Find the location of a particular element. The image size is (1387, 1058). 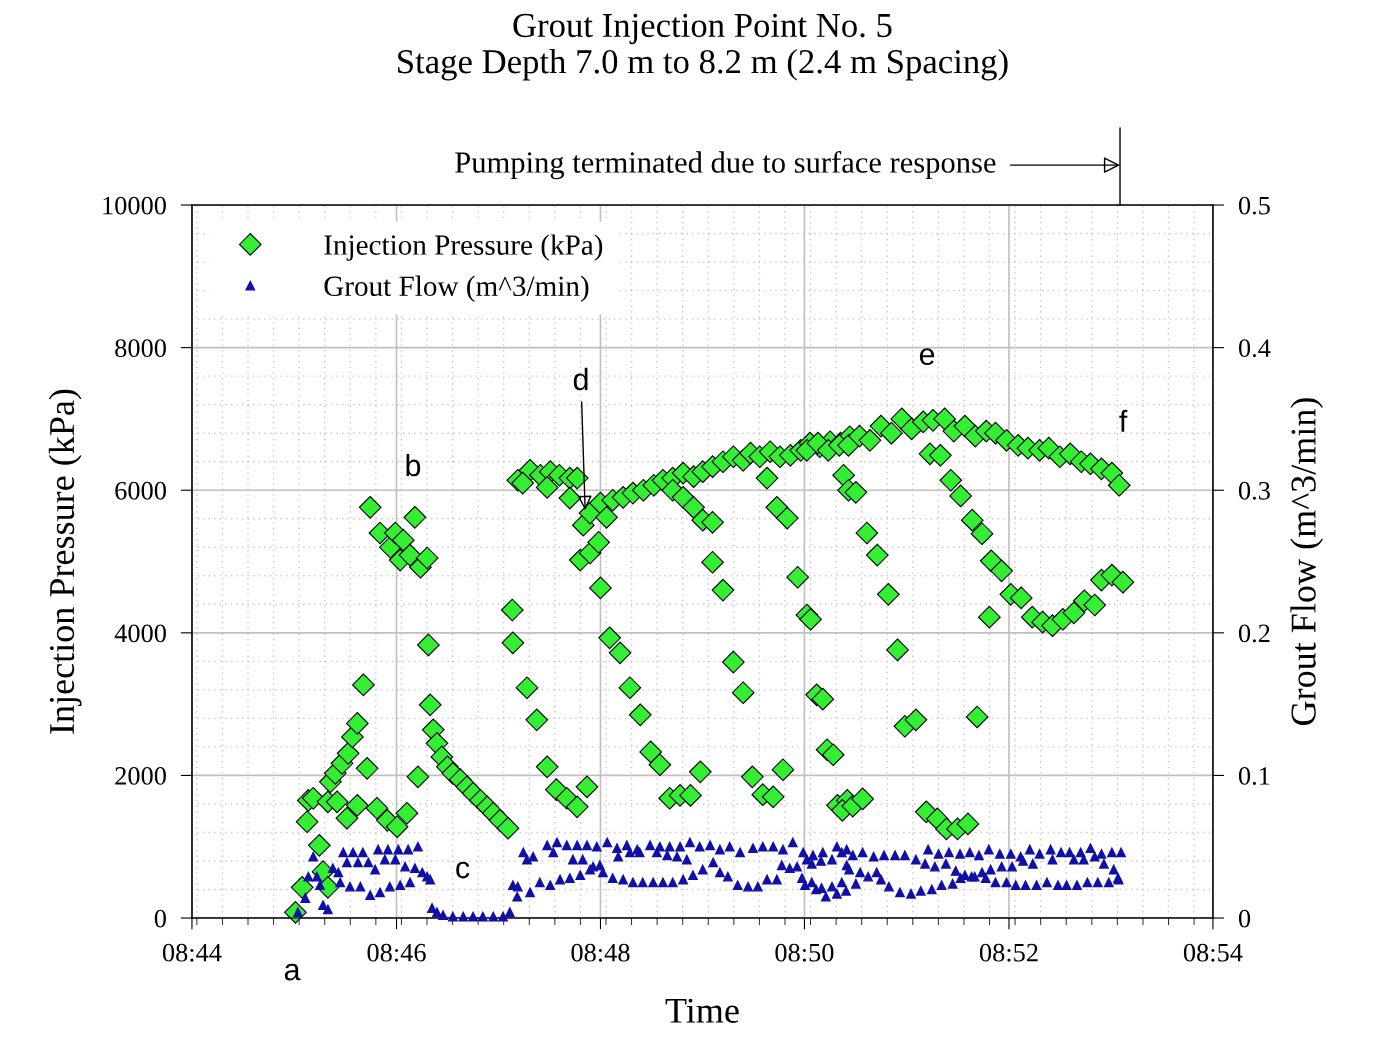

x-tick-label: 08:52 is located at coordinates (1008, 952).